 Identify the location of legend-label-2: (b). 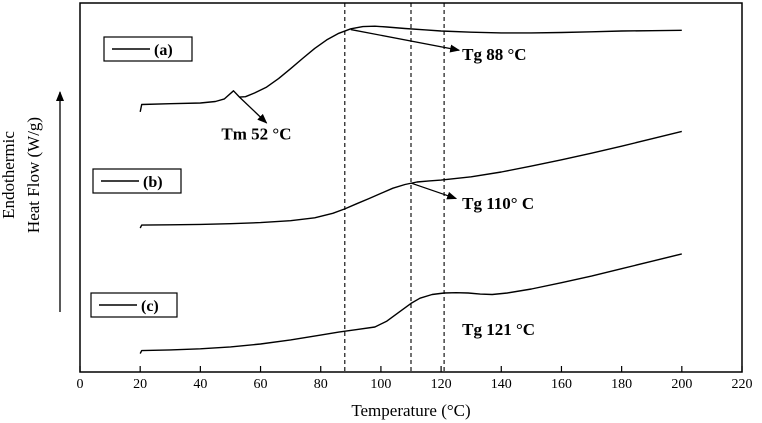
(153, 182).